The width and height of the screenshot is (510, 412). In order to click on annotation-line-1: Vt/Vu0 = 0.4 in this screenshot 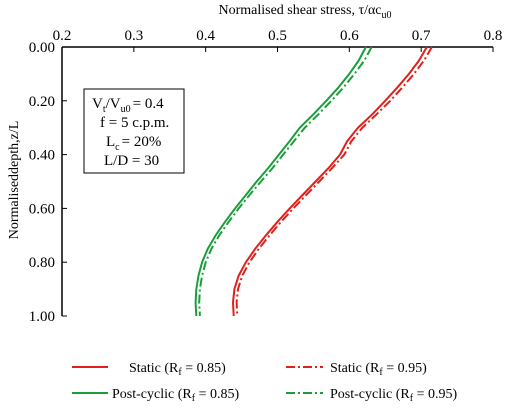, I will do `click(128, 105)`.